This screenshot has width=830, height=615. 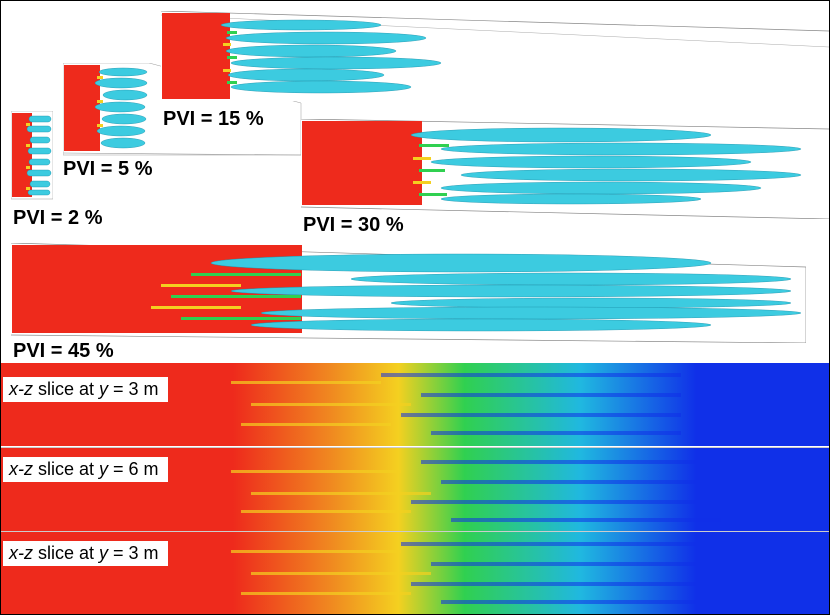 I want to click on snapshot-pvi-30-render, so click(x=565, y=169).